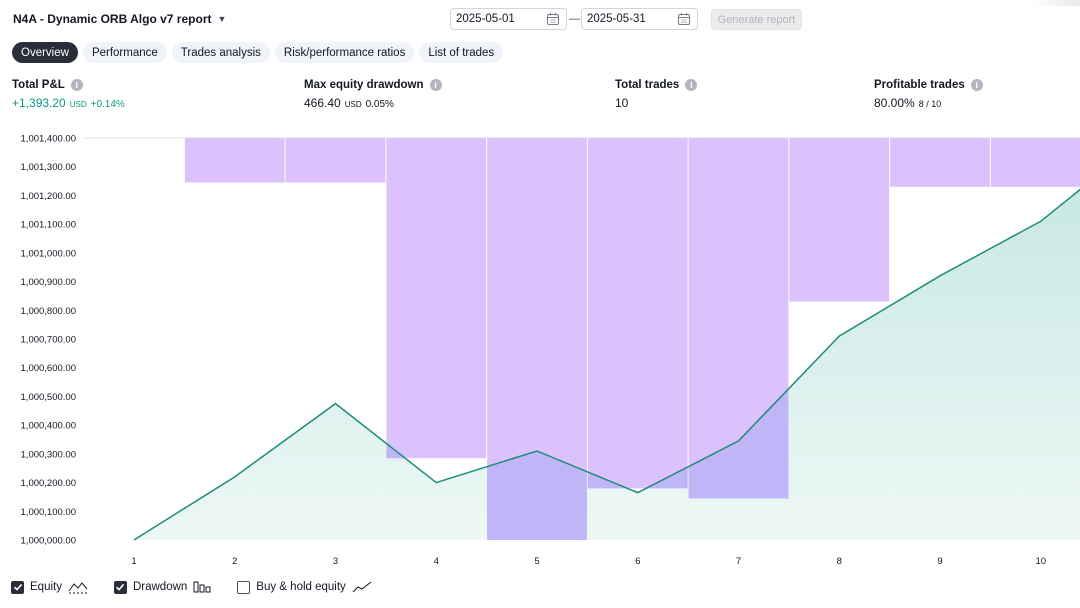 This screenshot has height=608, width=1080. Describe the element at coordinates (939, 561) in the screenshot. I see `x-tick-label: 9` at that location.